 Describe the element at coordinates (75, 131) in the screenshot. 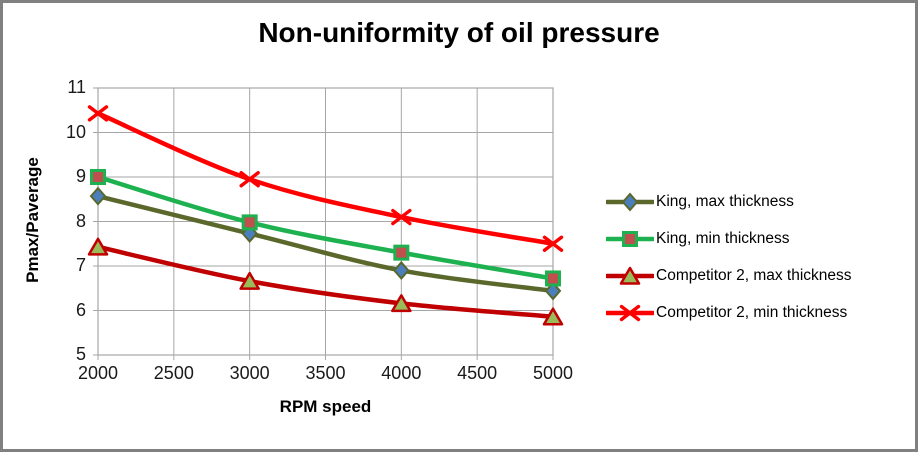

I see `y-tick-label: 10` at that location.